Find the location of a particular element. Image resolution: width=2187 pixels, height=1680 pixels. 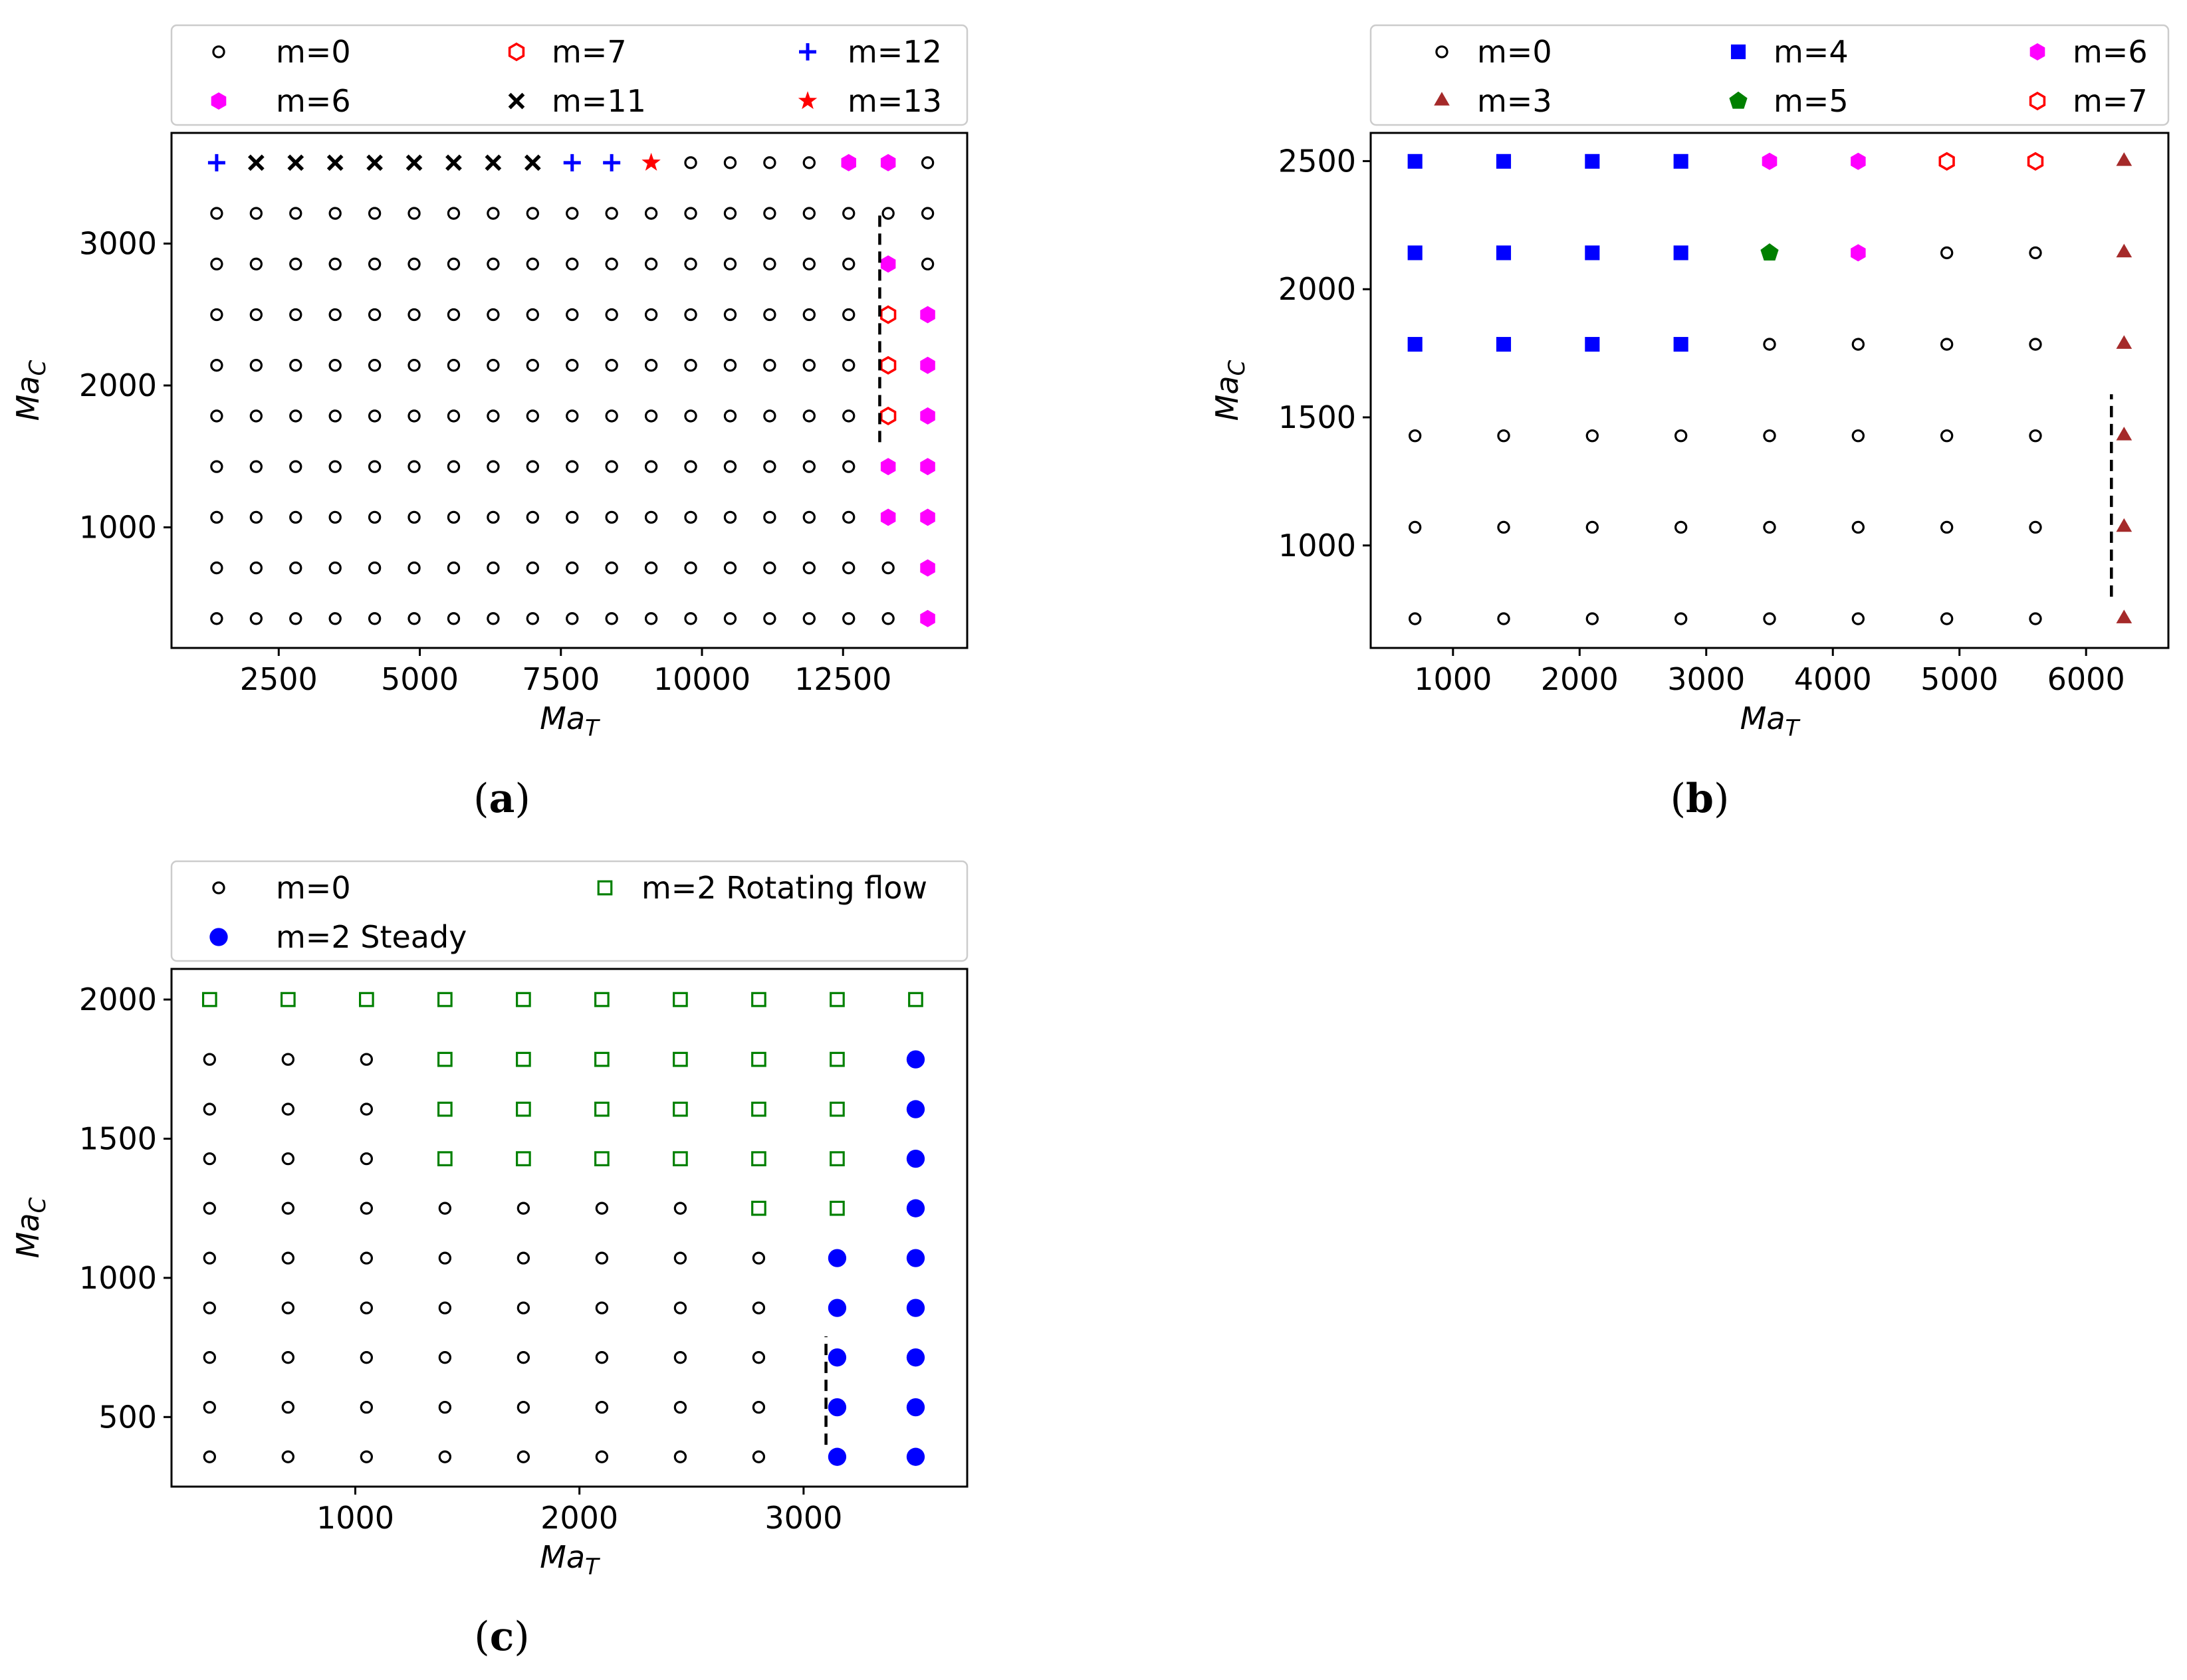

data-point-m-2-steady is located at coordinates (915, 1407).